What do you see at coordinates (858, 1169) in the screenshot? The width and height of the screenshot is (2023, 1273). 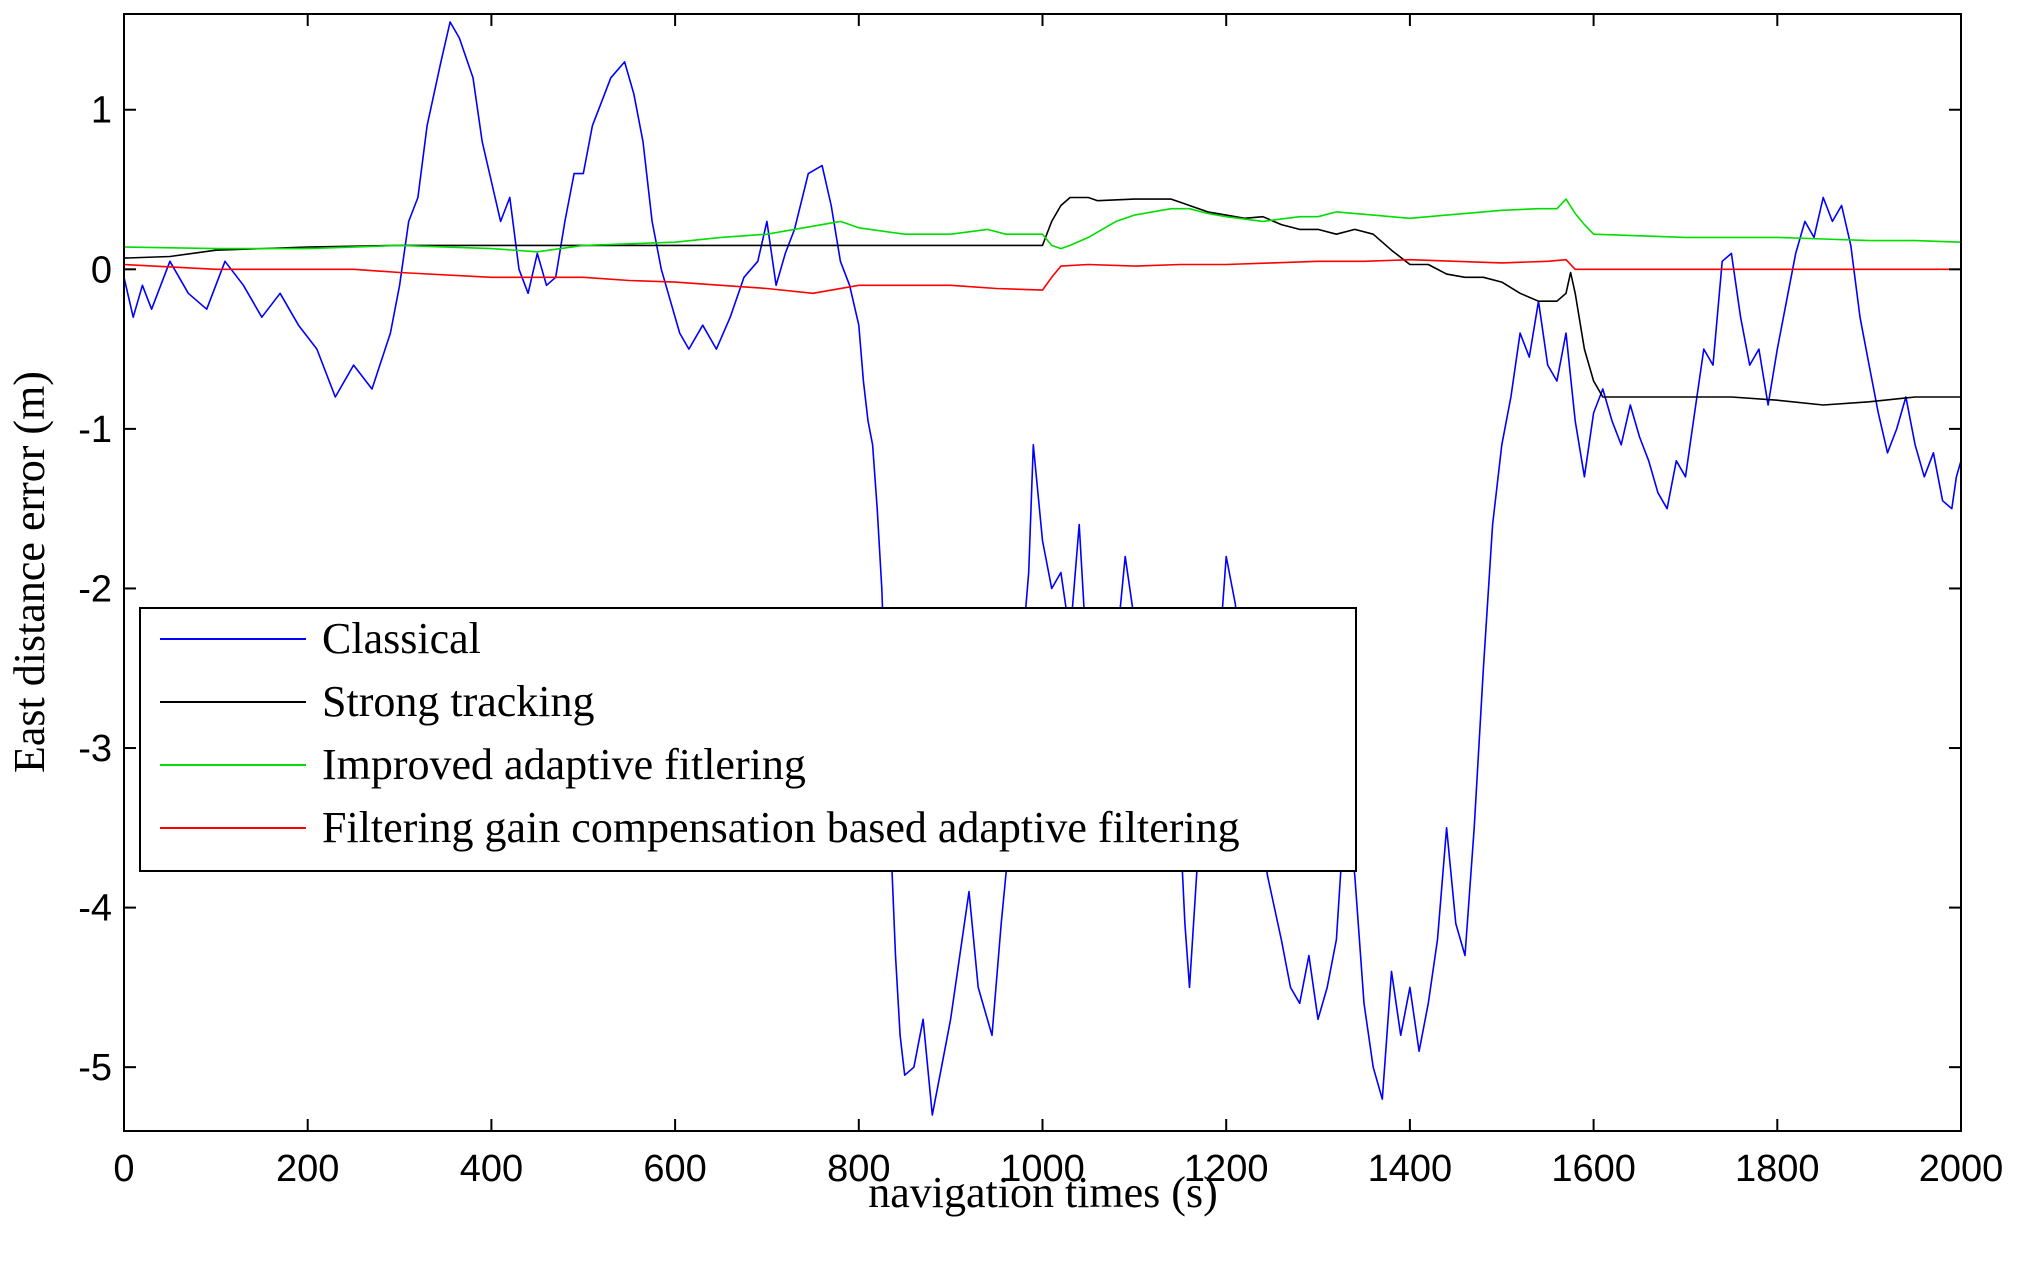 I see `x-tick-label: 800` at bounding box center [858, 1169].